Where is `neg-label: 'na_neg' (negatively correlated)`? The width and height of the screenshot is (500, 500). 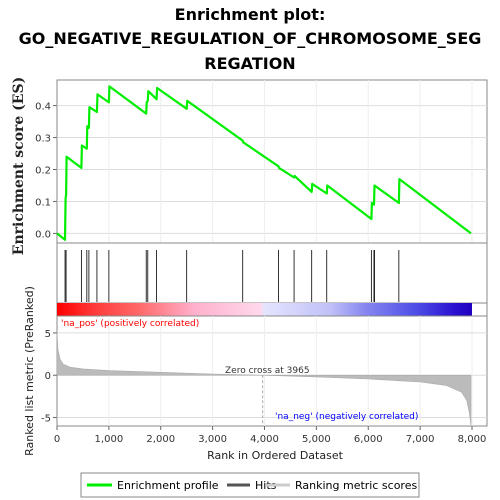
neg-label: 'na_neg' (negatively correlated) is located at coordinates (346, 417).